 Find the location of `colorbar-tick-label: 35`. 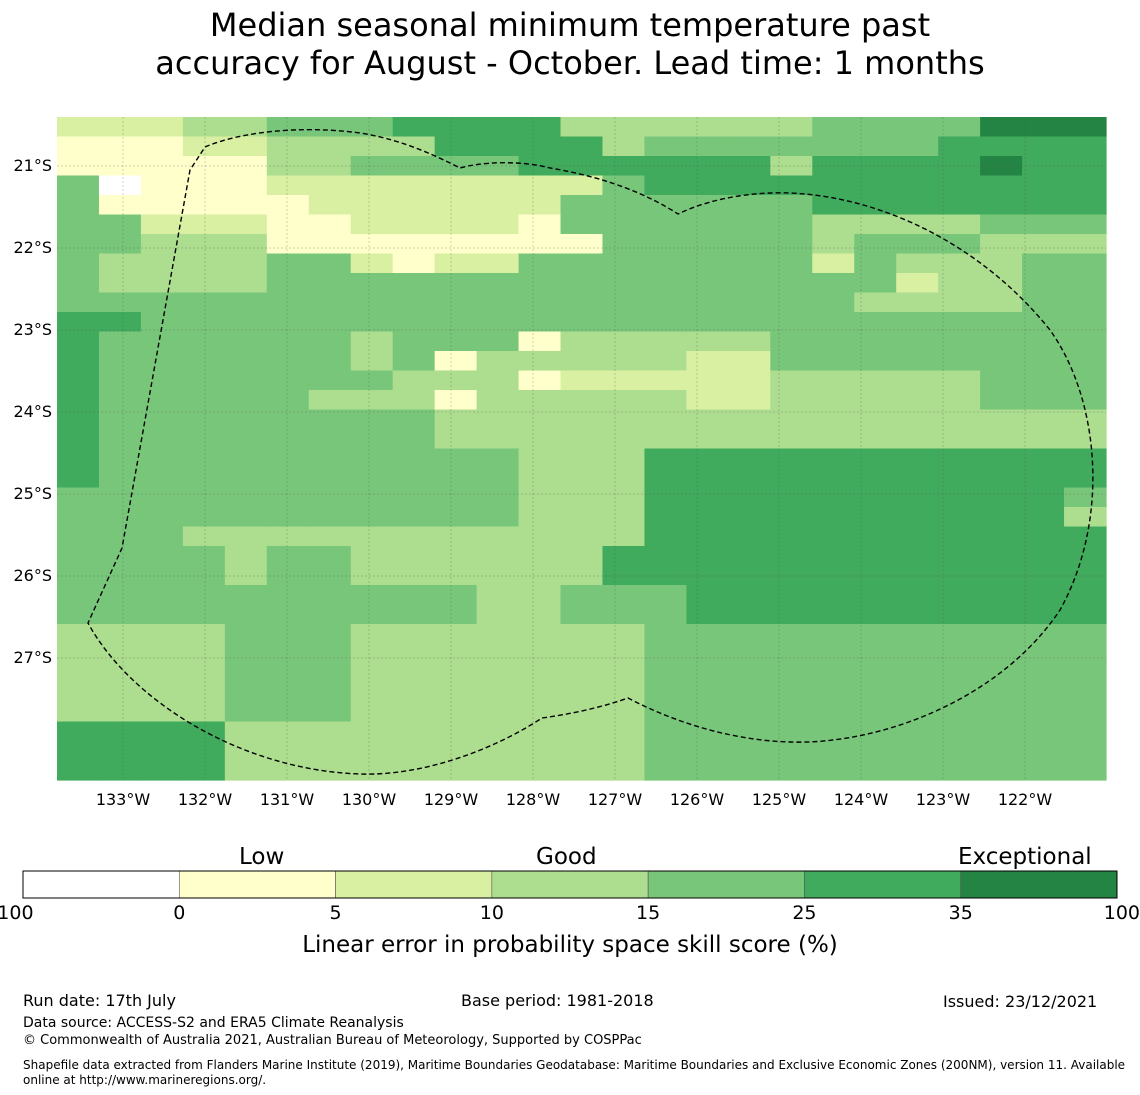

colorbar-tick-label: 35 is located at coordinates (960, 913).